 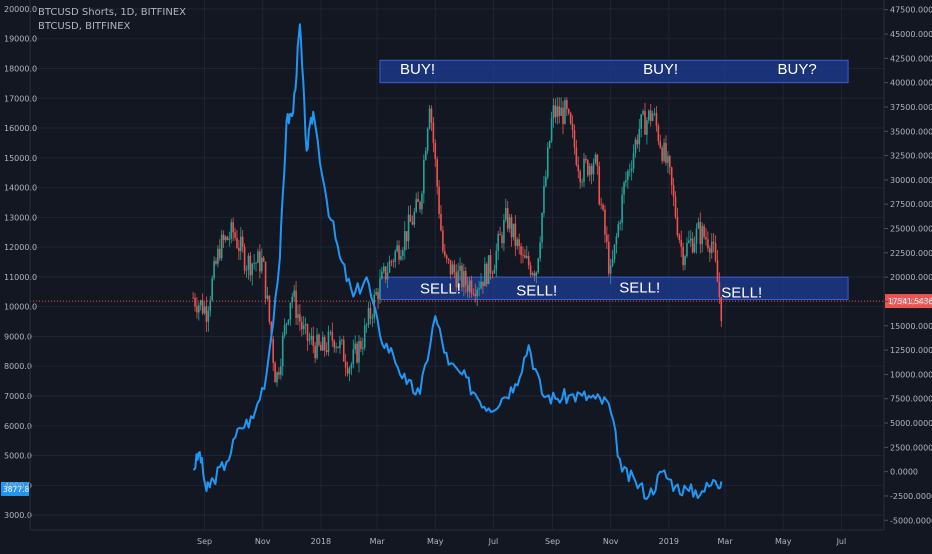 I want to click on right-tick-label: 0.0000, so click(x=904, y=472).